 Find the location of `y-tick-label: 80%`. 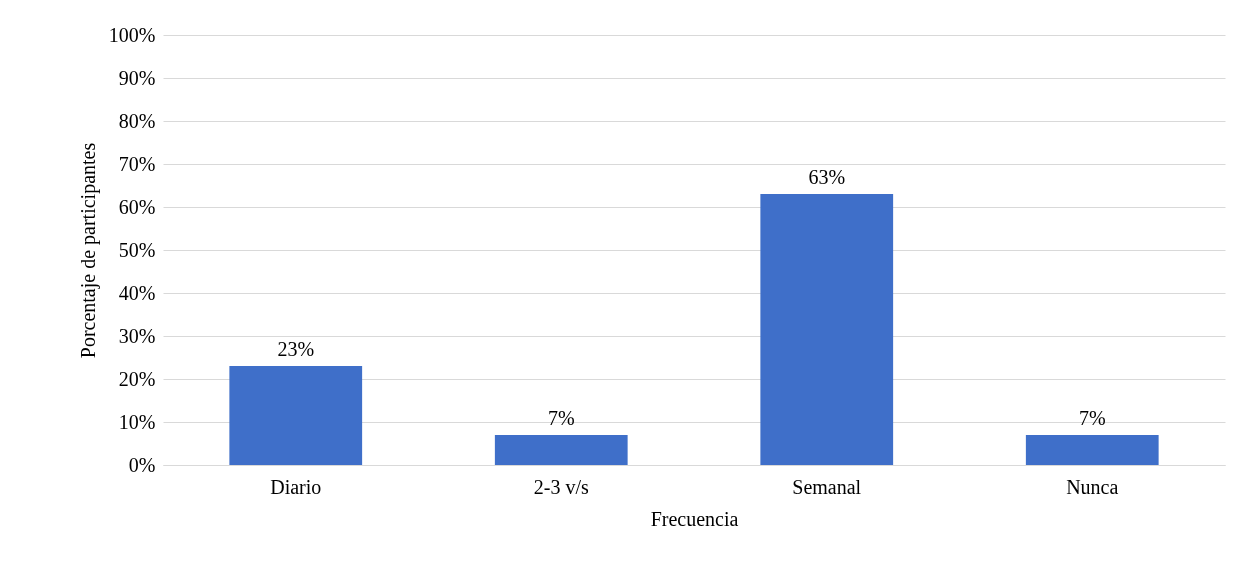

y-tick-label: 80% is located at coordinates (137, 120).